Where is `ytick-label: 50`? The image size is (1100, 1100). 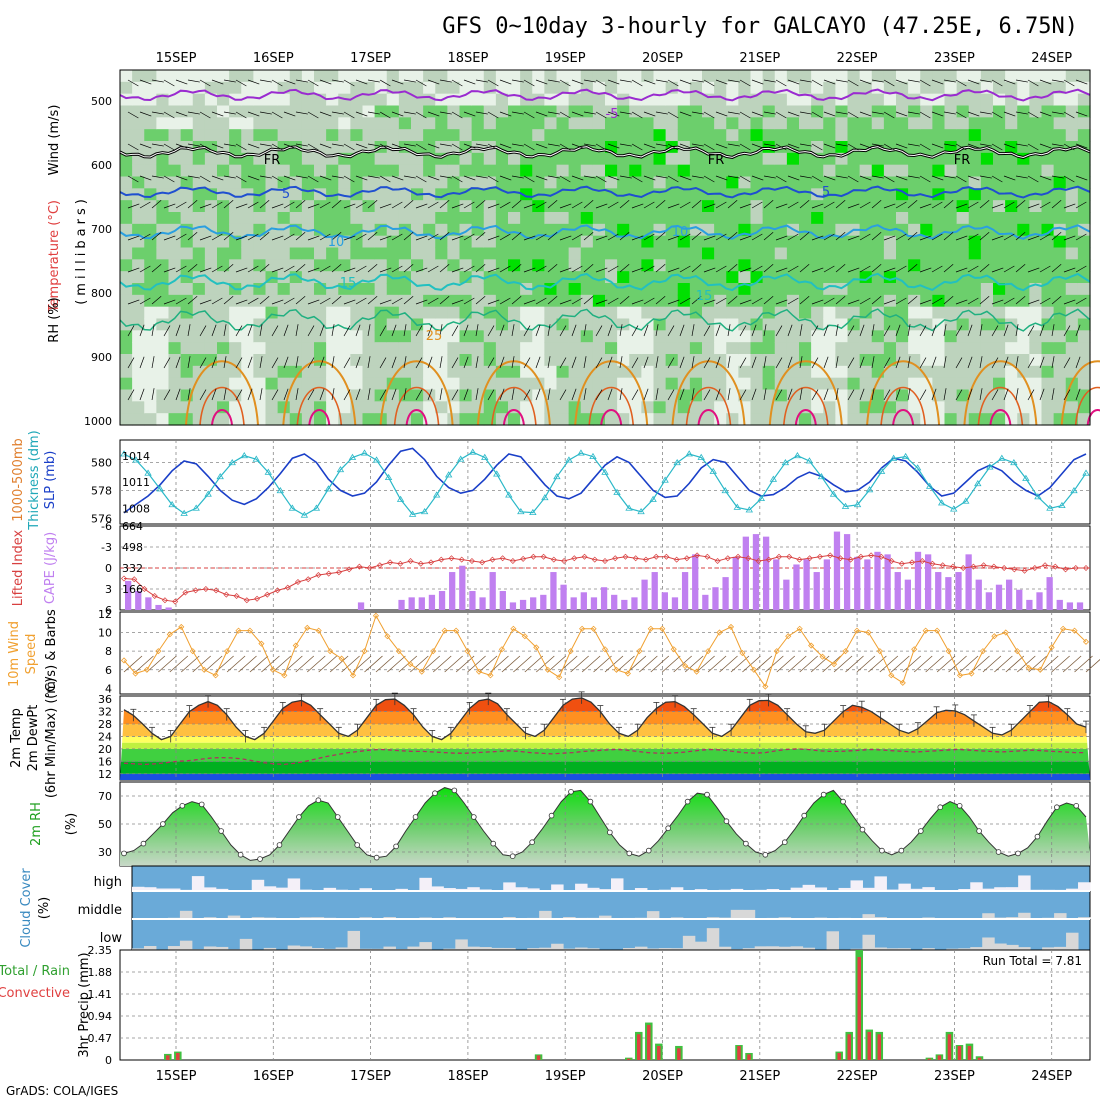
ytick-label: 50 is located at coordinates (105, 824).